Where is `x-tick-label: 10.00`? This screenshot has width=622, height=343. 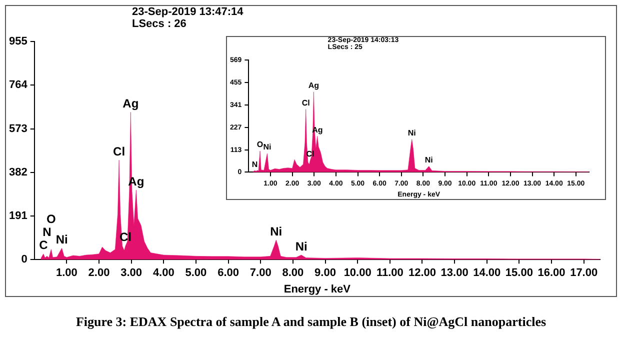
x-tick-label: 10.00 is located at coordinates (358, 273).